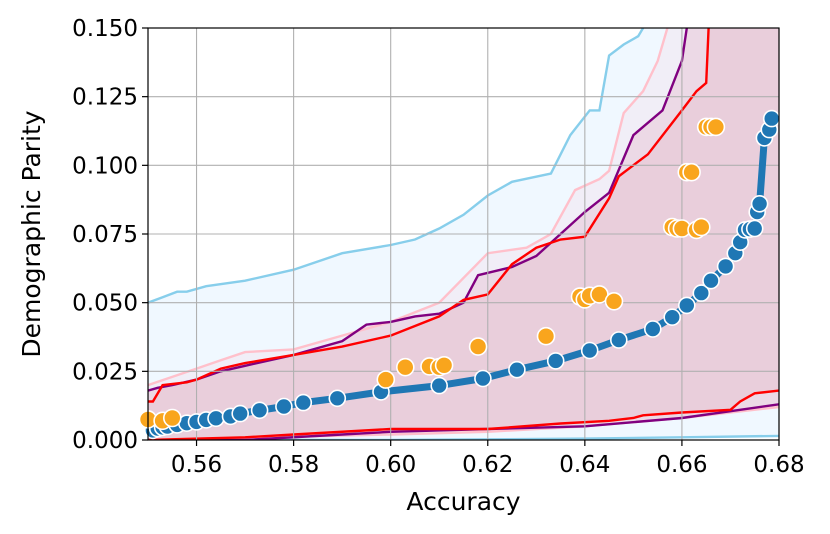 This screenshot has width=830, height=534. Describe the element at coordinates (390, 465) in the screenshot. I see `x-tick-label: 0.60` at that location.